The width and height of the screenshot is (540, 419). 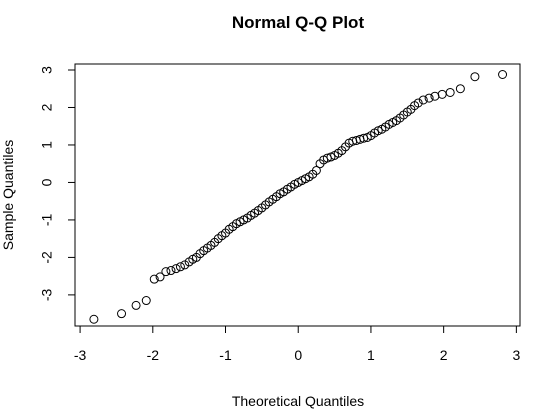 What do you see at coordinates (80, 355) in the screenshot?
I see `x-tick-label: -3` at bounding box center [80, 355].